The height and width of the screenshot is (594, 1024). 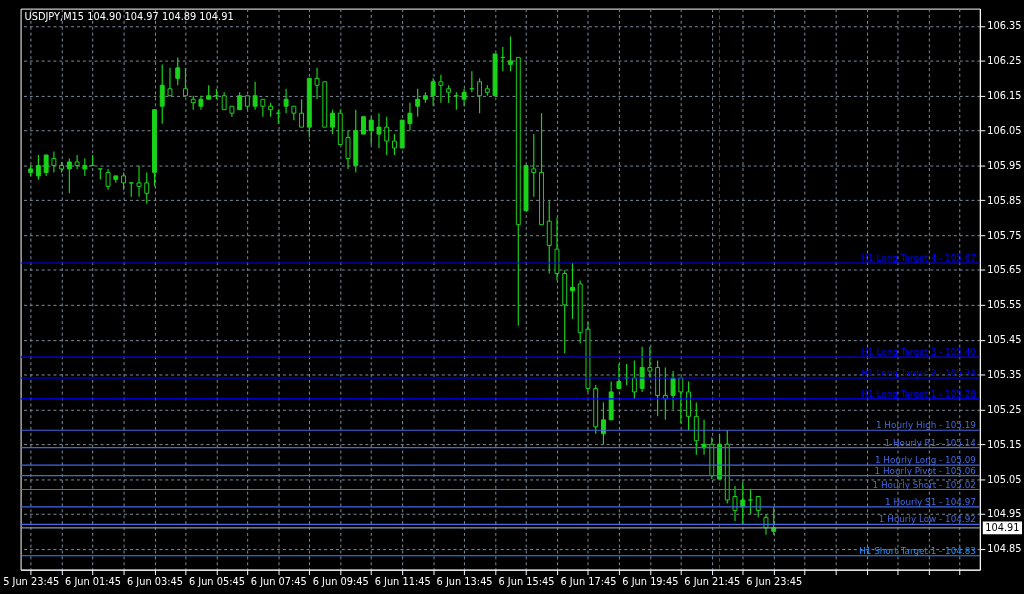 I want to click on ref-line-label: H1 Long Target 3 - 105.40, so click(x=919, y=352).